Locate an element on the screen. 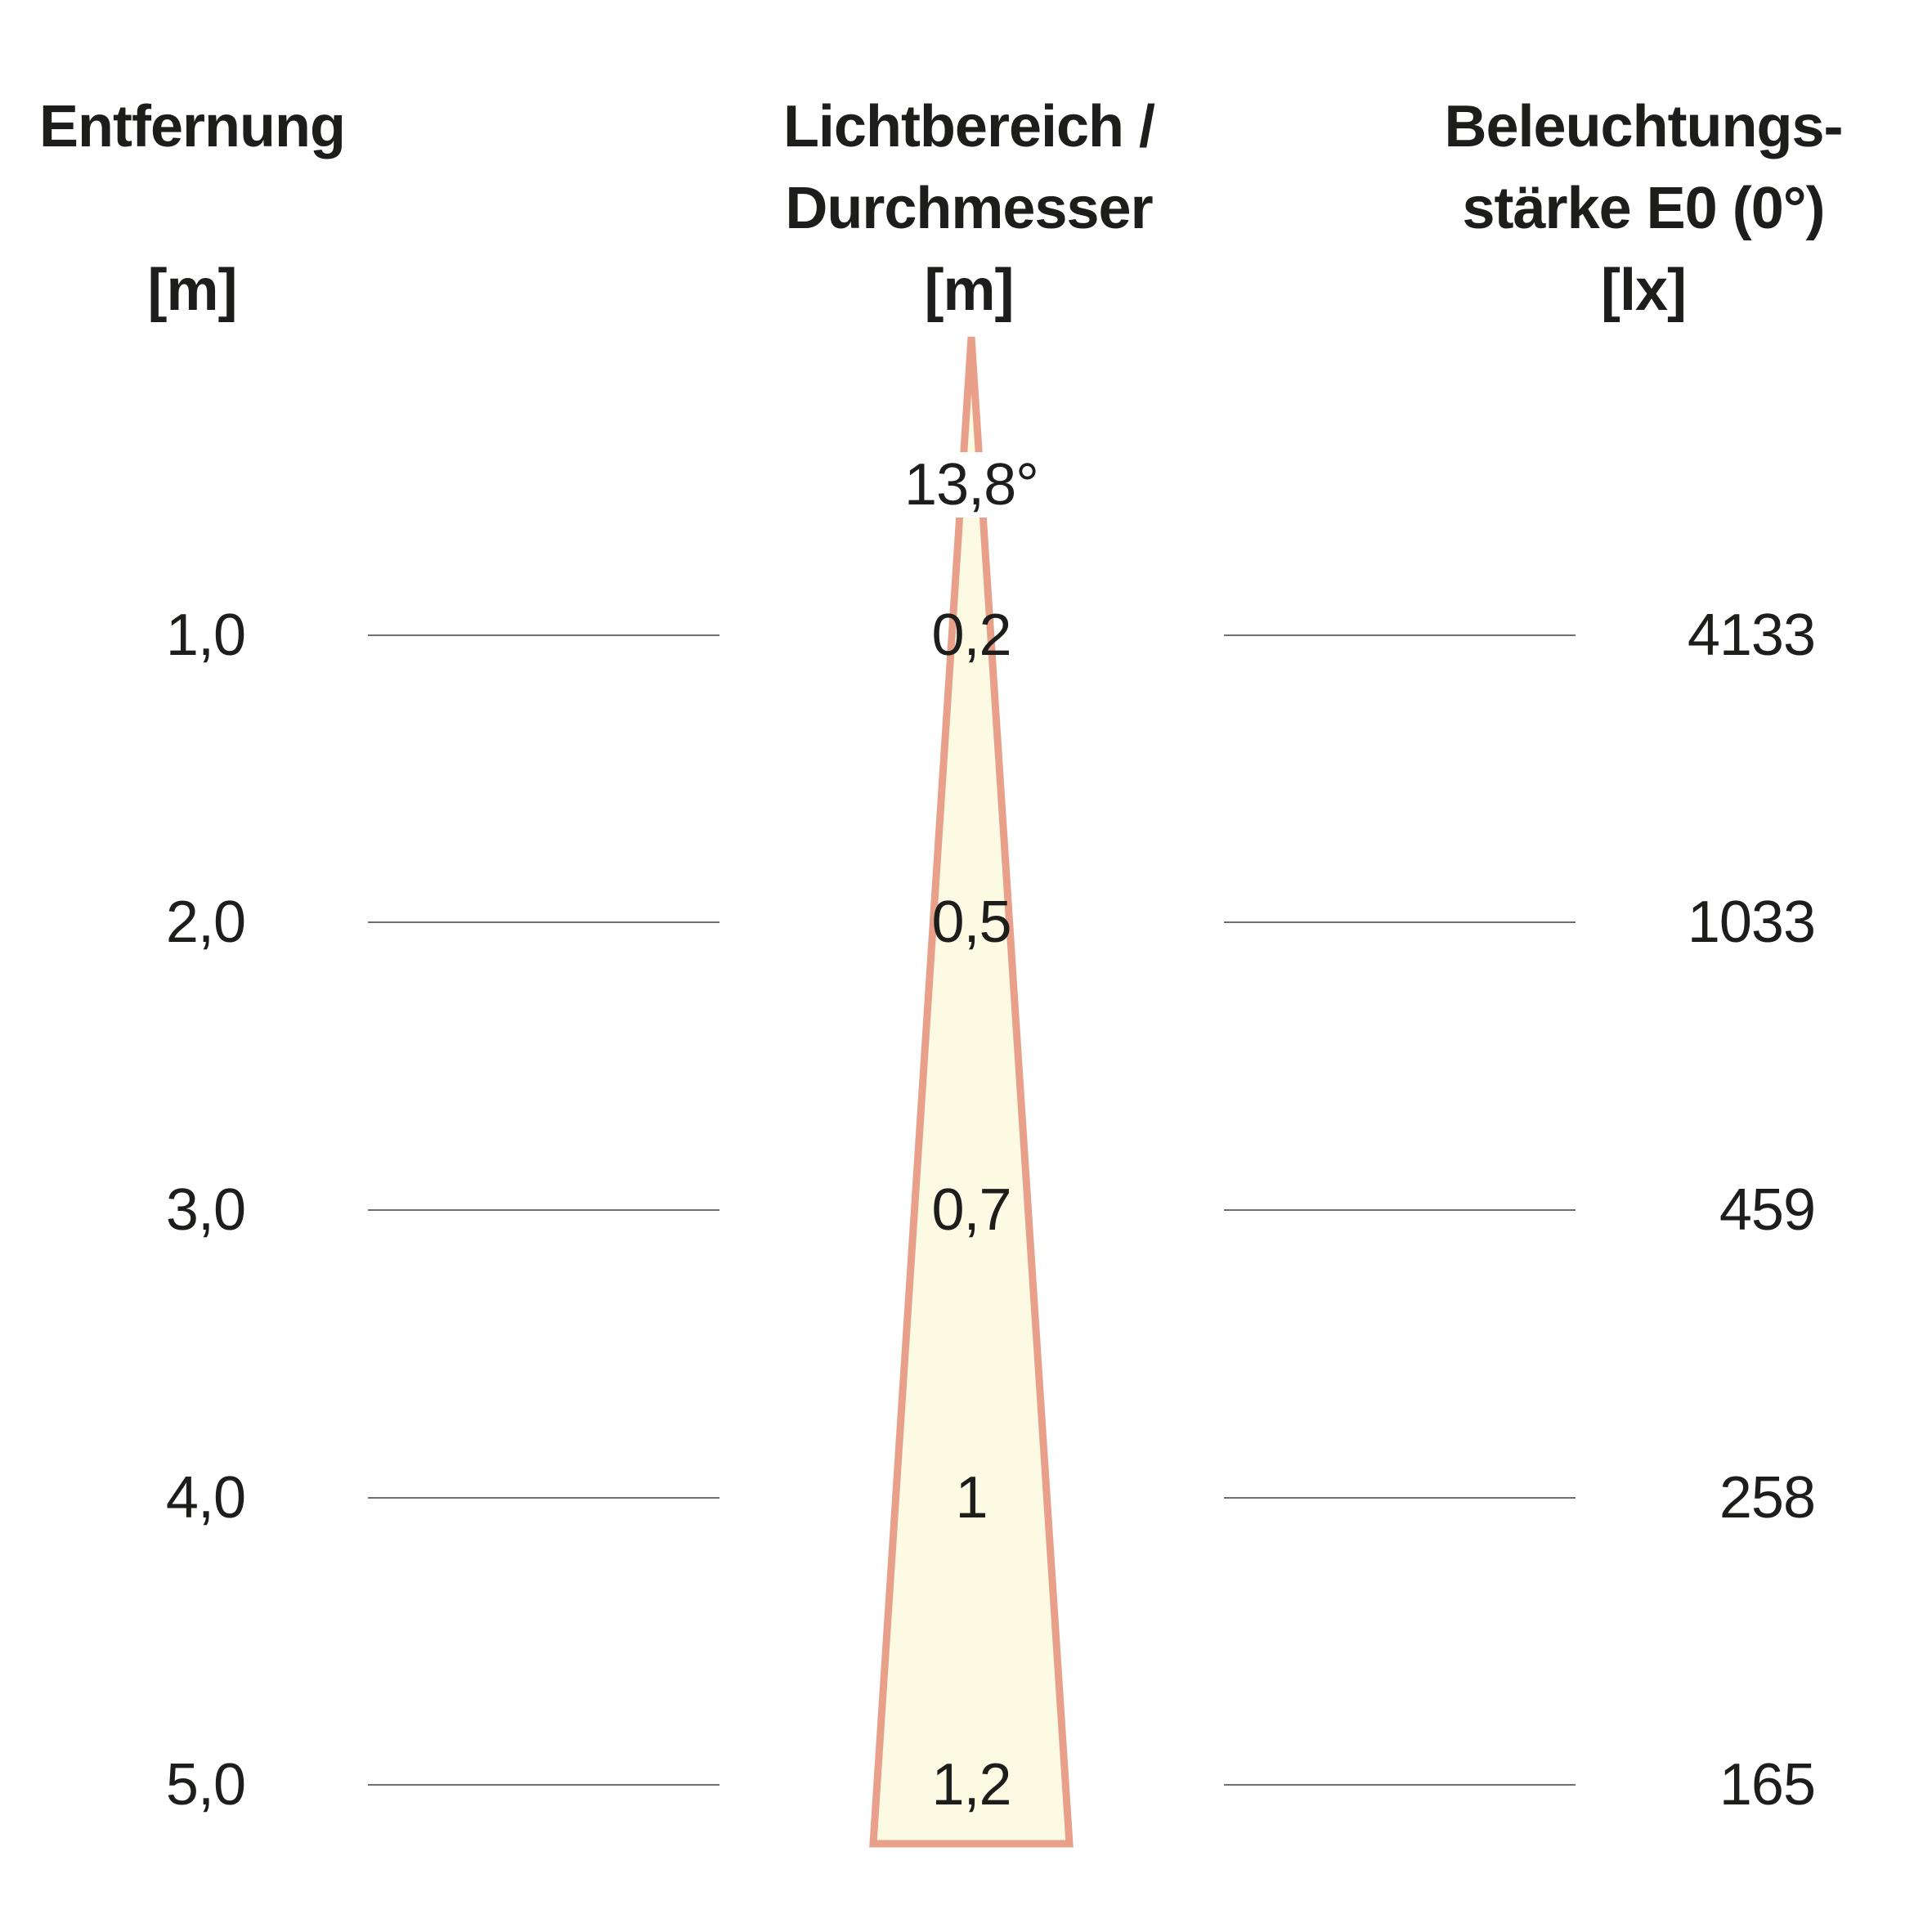  illuminance-header-title-2: stärke E0 (0°) is located at coordinates (1643, 208).